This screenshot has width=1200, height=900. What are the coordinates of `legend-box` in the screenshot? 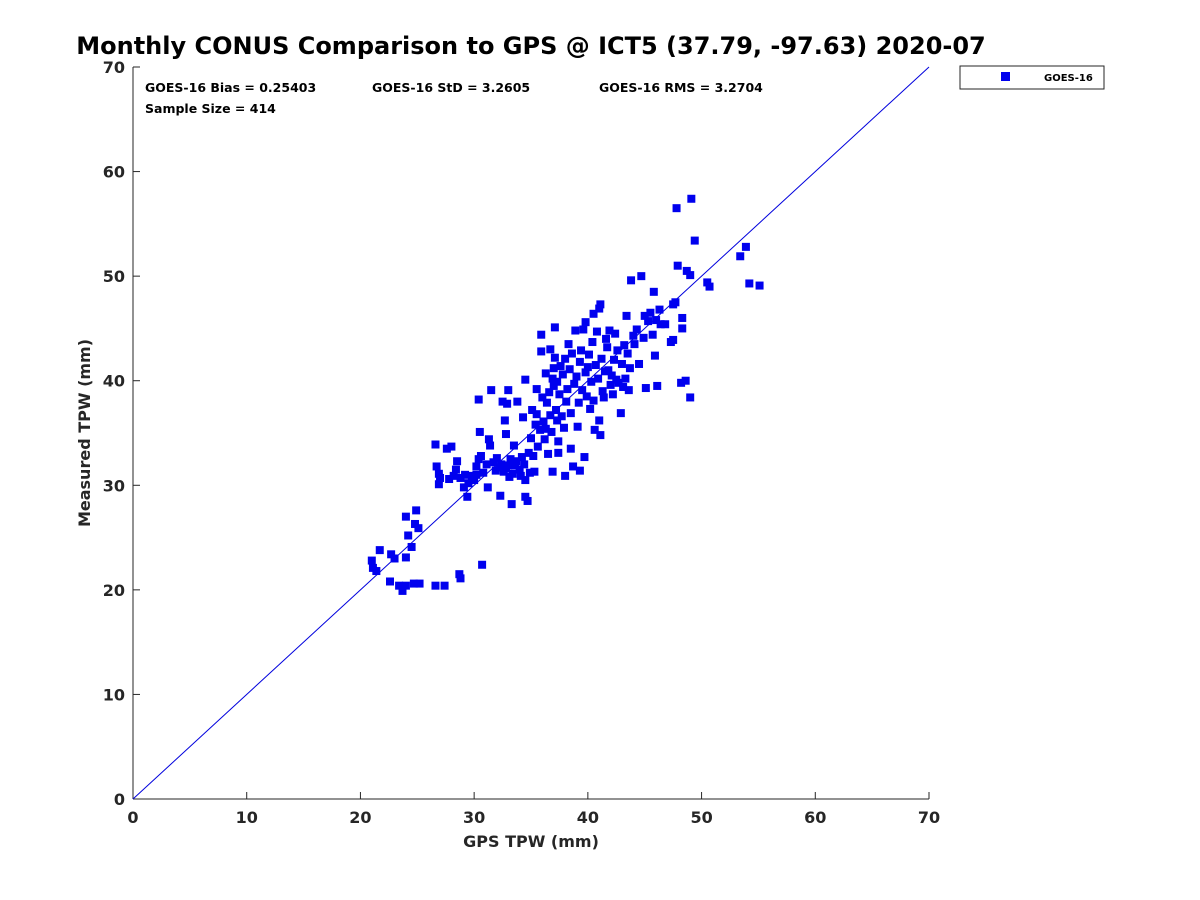 It's located at (1032, 77).